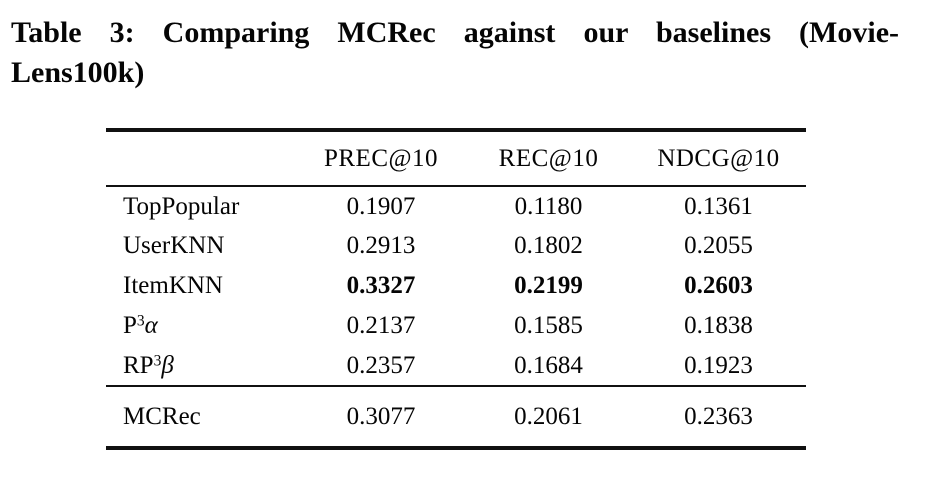  I want to click on cell-value: 0.2357, so click(381, 365).